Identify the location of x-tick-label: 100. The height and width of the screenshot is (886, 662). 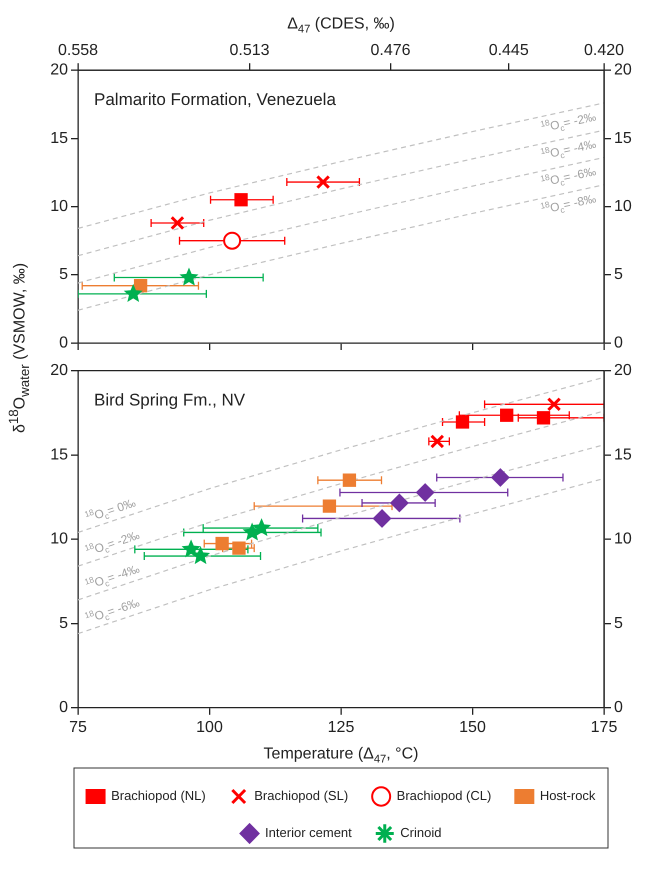
(209, 727).